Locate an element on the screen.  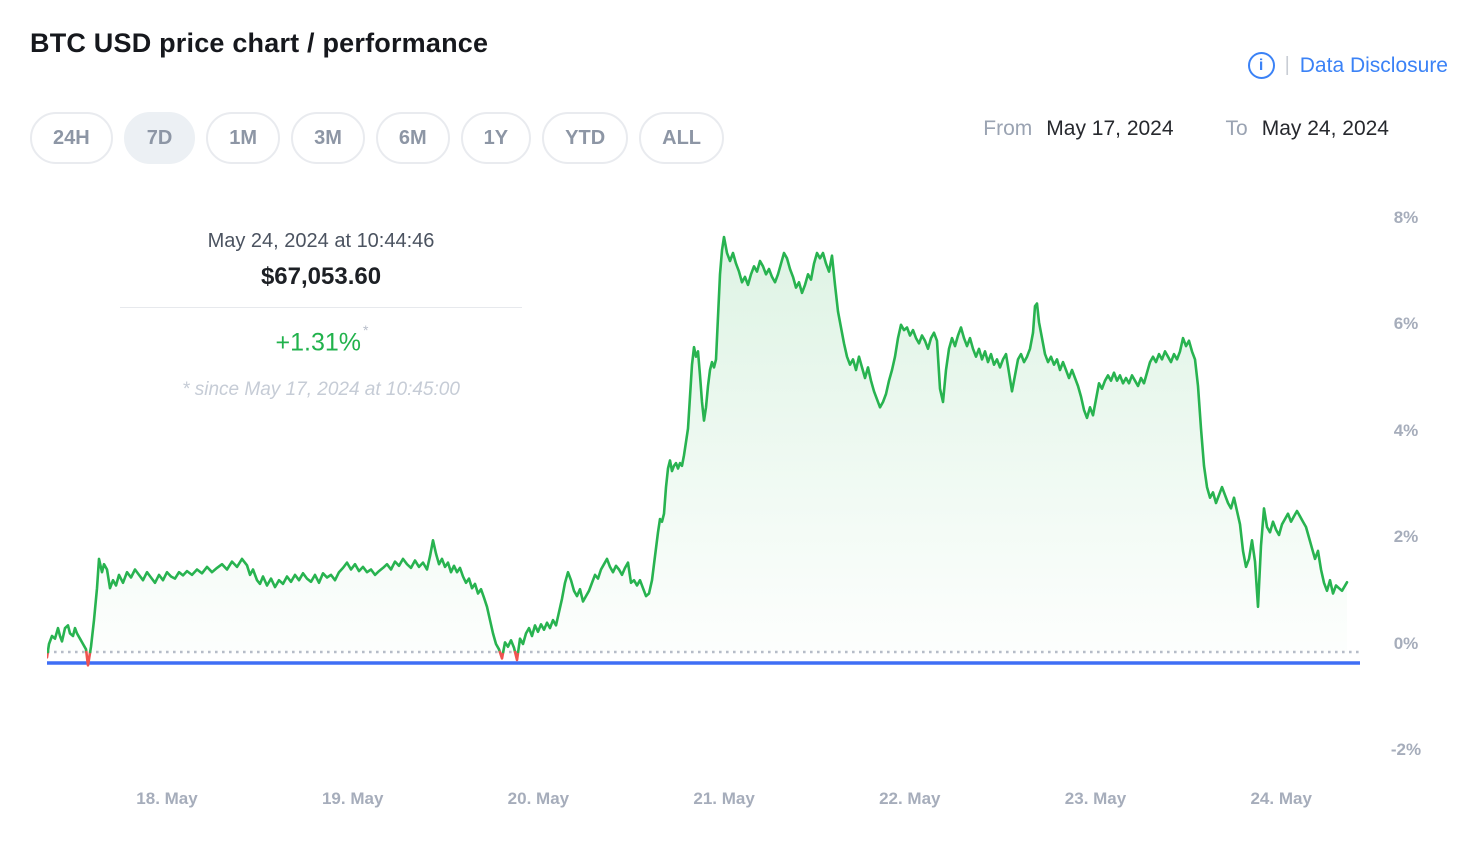
y-tick-0: 0% is located at coordinates (1406, 643).